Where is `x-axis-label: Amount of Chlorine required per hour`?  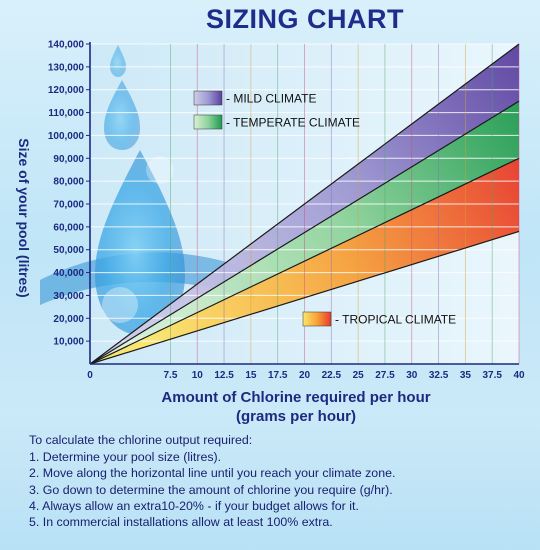 x-axis-label: Amount of Chlorine required per hour is located at coordinates (295, 397).